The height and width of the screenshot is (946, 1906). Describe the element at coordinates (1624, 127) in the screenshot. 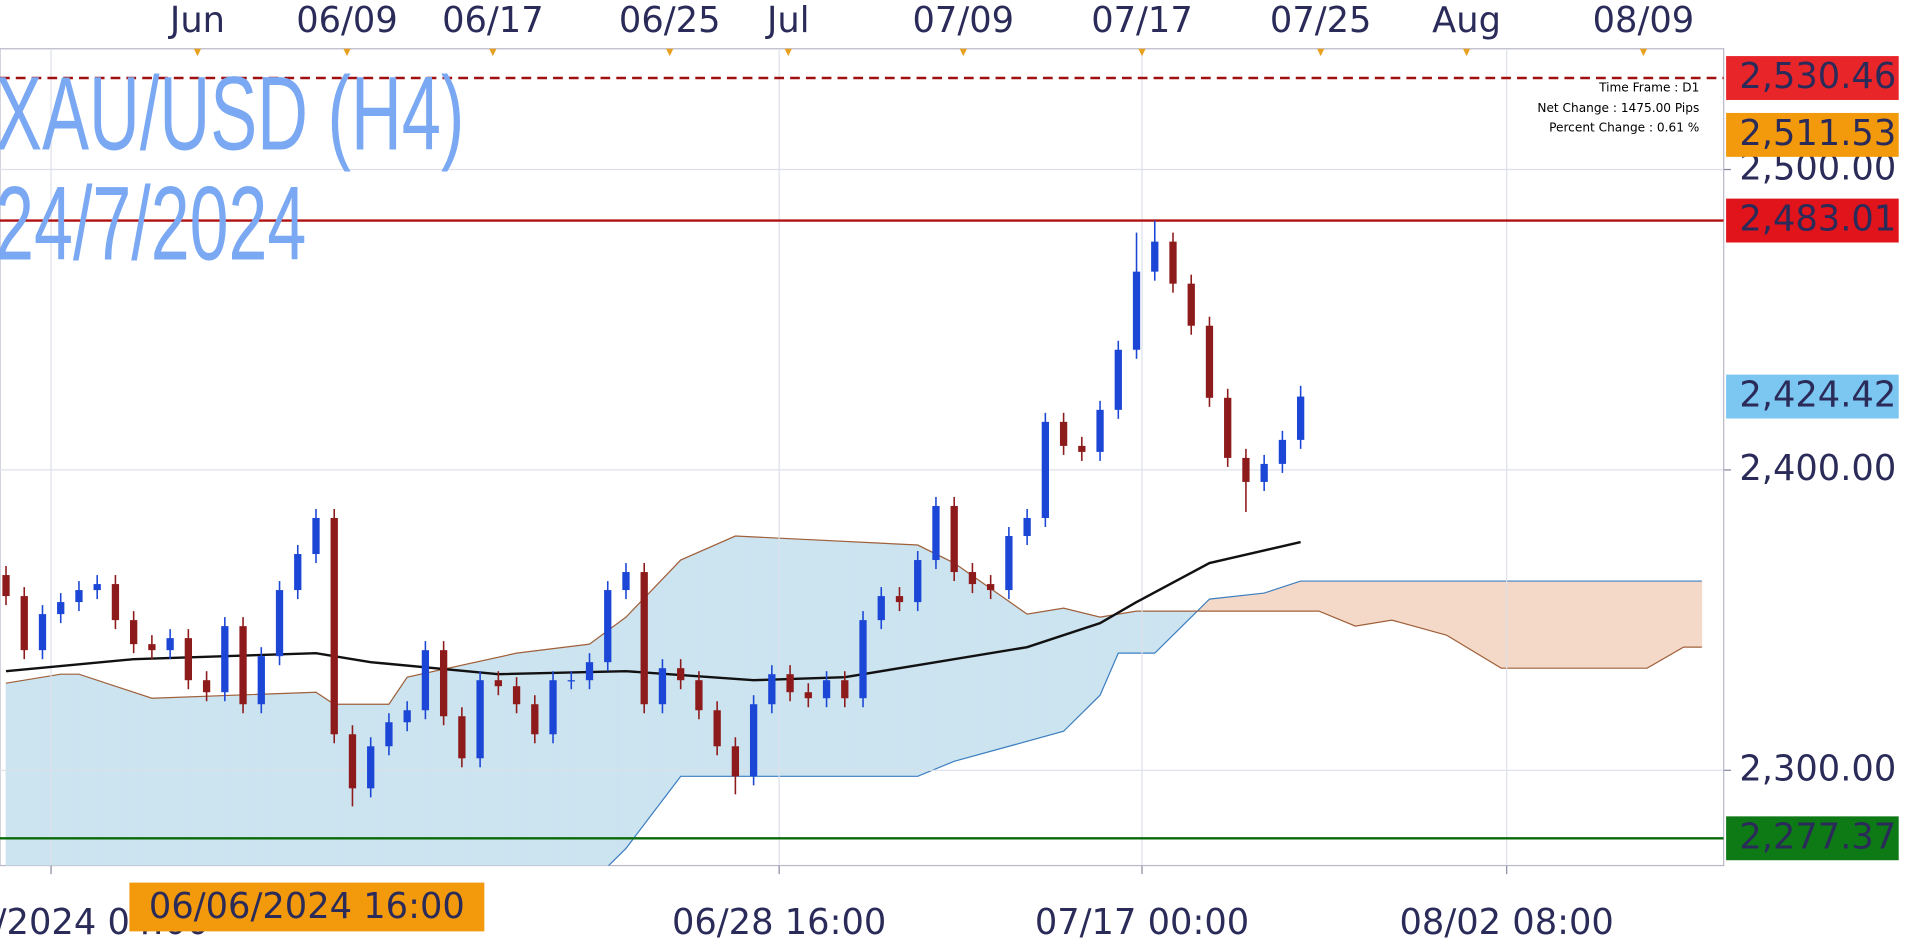

I see `info-line: Percent Change : 0.61 %` at that location.